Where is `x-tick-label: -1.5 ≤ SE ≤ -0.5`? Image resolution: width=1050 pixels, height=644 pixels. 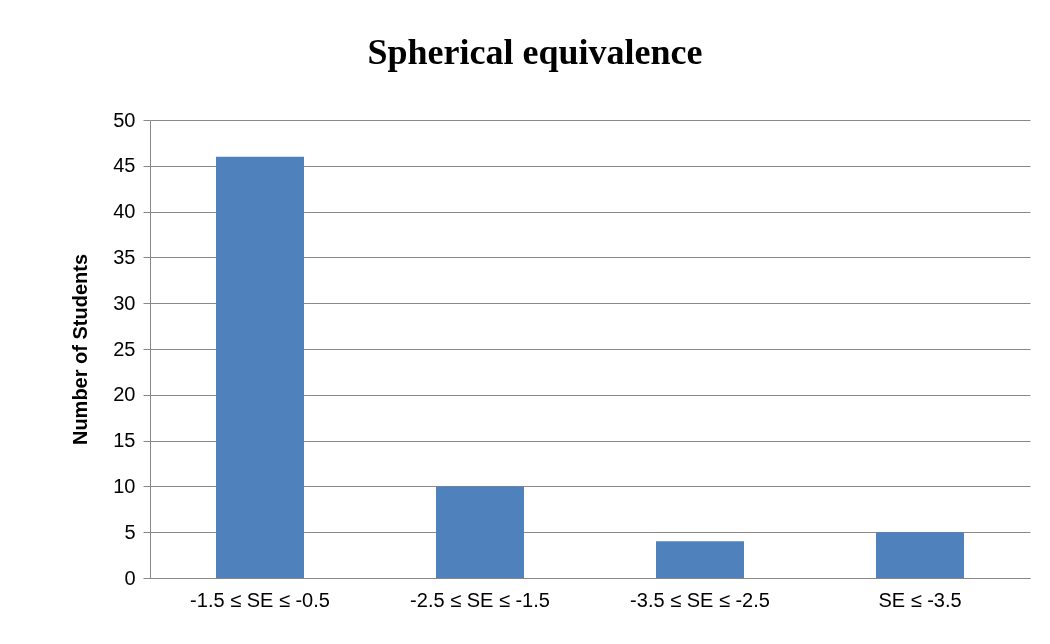 x-tick-label: -1.5 ≤ SE ≤ -0.5 is located at coordinates (260, 599).